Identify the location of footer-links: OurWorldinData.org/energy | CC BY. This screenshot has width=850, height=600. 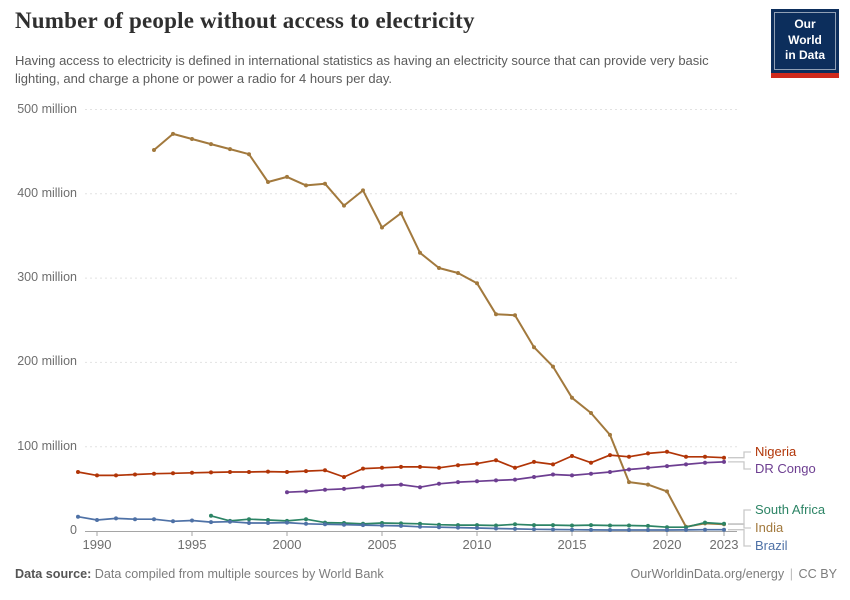
(733, 574).